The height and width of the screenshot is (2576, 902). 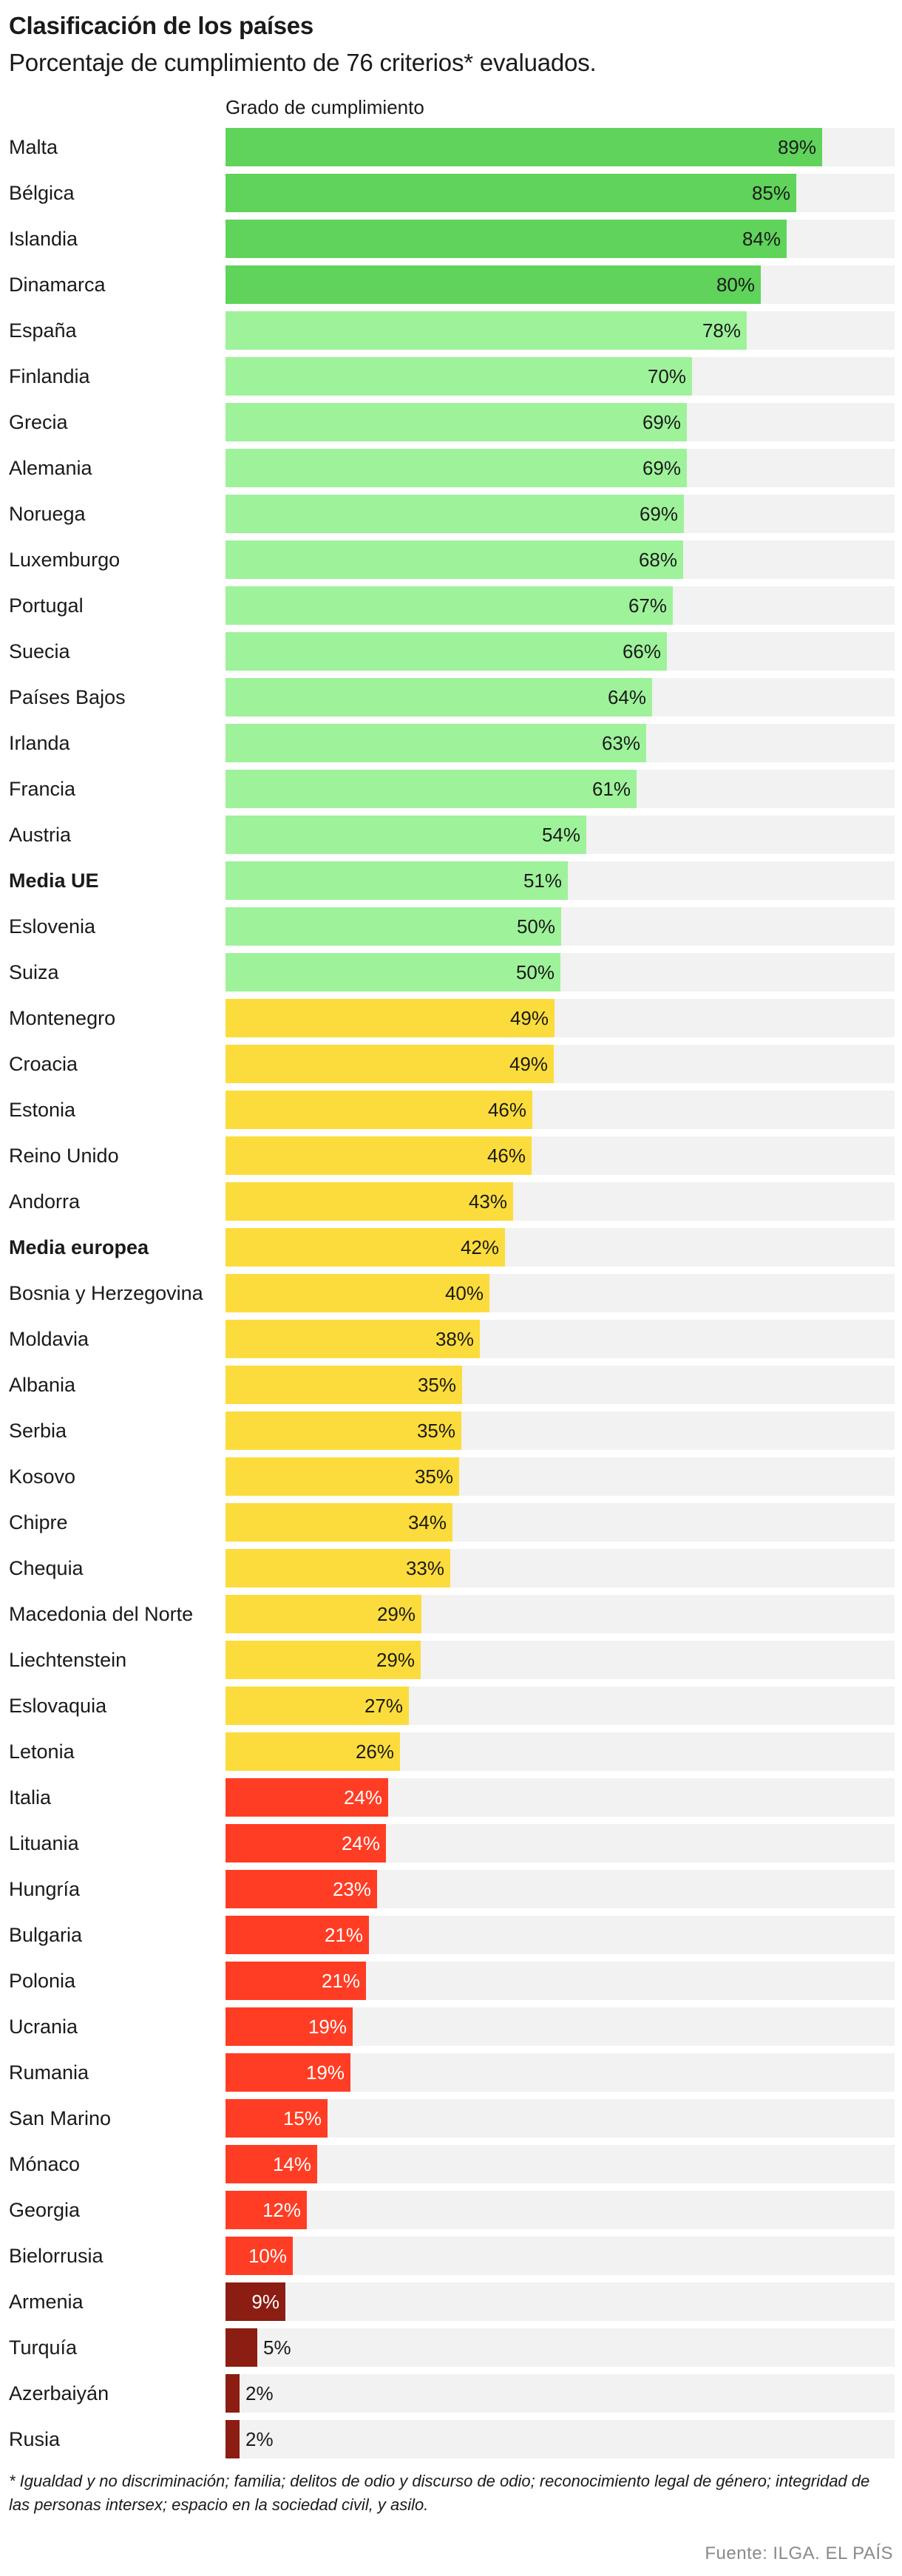 What do you see at coordinates (451, 2164) in the screenshot?
I see `bar-row: Mónaco 14%` at bounding box center [451, 2164].